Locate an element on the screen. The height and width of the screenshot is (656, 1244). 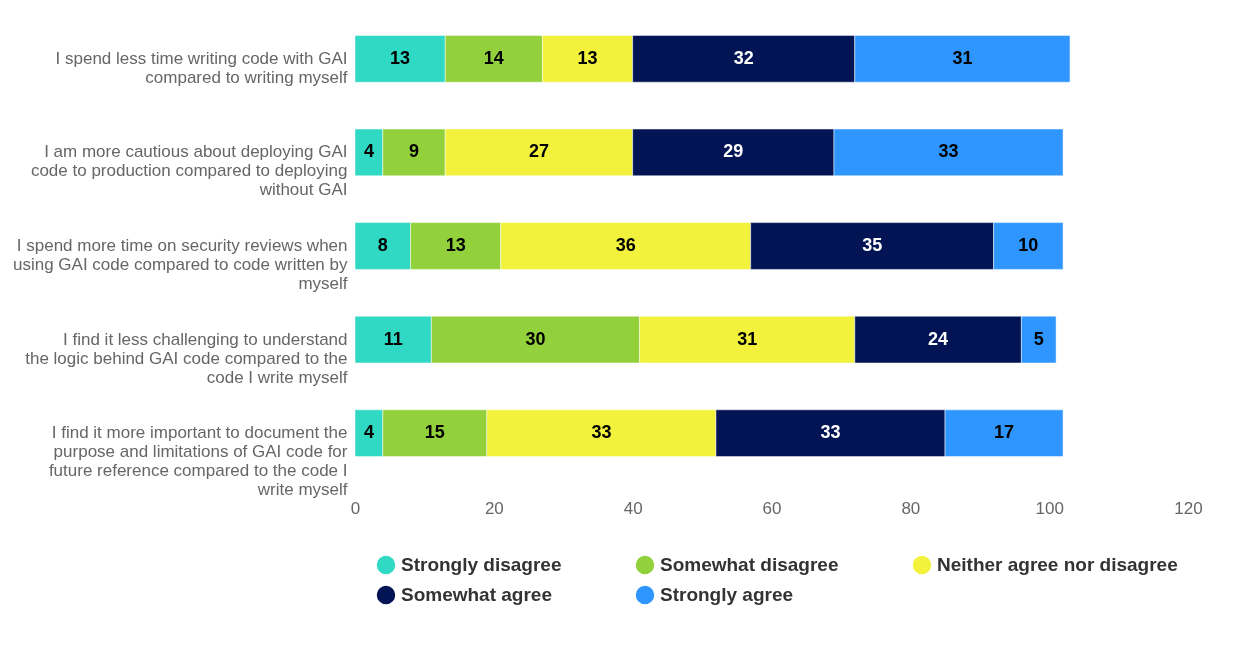
y-tick-label: I spend more time on security reviews when using GAI code compared to code written by myself is located at coordinates (180, 264).